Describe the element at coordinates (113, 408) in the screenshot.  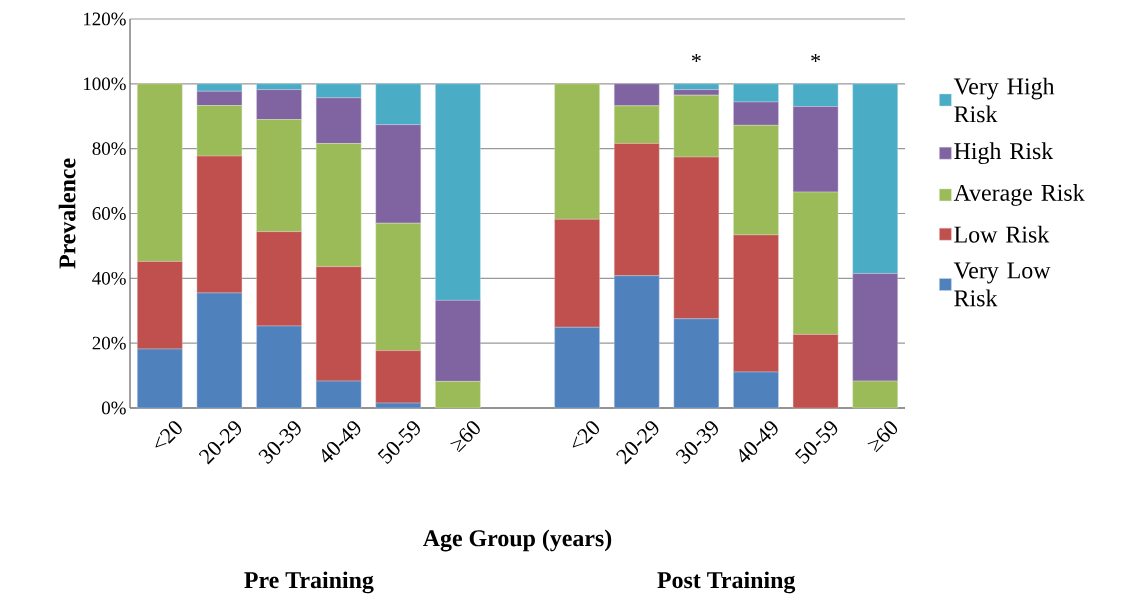
I see `y-tick-label: 0%` at that location.